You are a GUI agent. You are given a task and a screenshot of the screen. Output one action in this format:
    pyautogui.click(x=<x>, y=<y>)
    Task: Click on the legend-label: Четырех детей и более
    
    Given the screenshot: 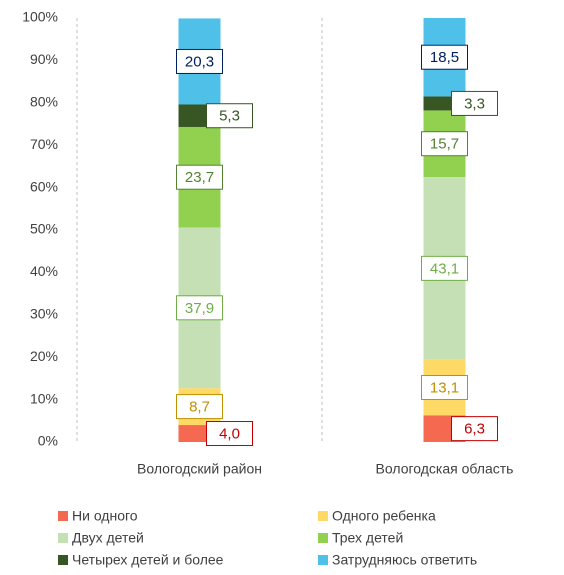 What is the action you would take?
    pyautogui.click(x=148, y=560)
    